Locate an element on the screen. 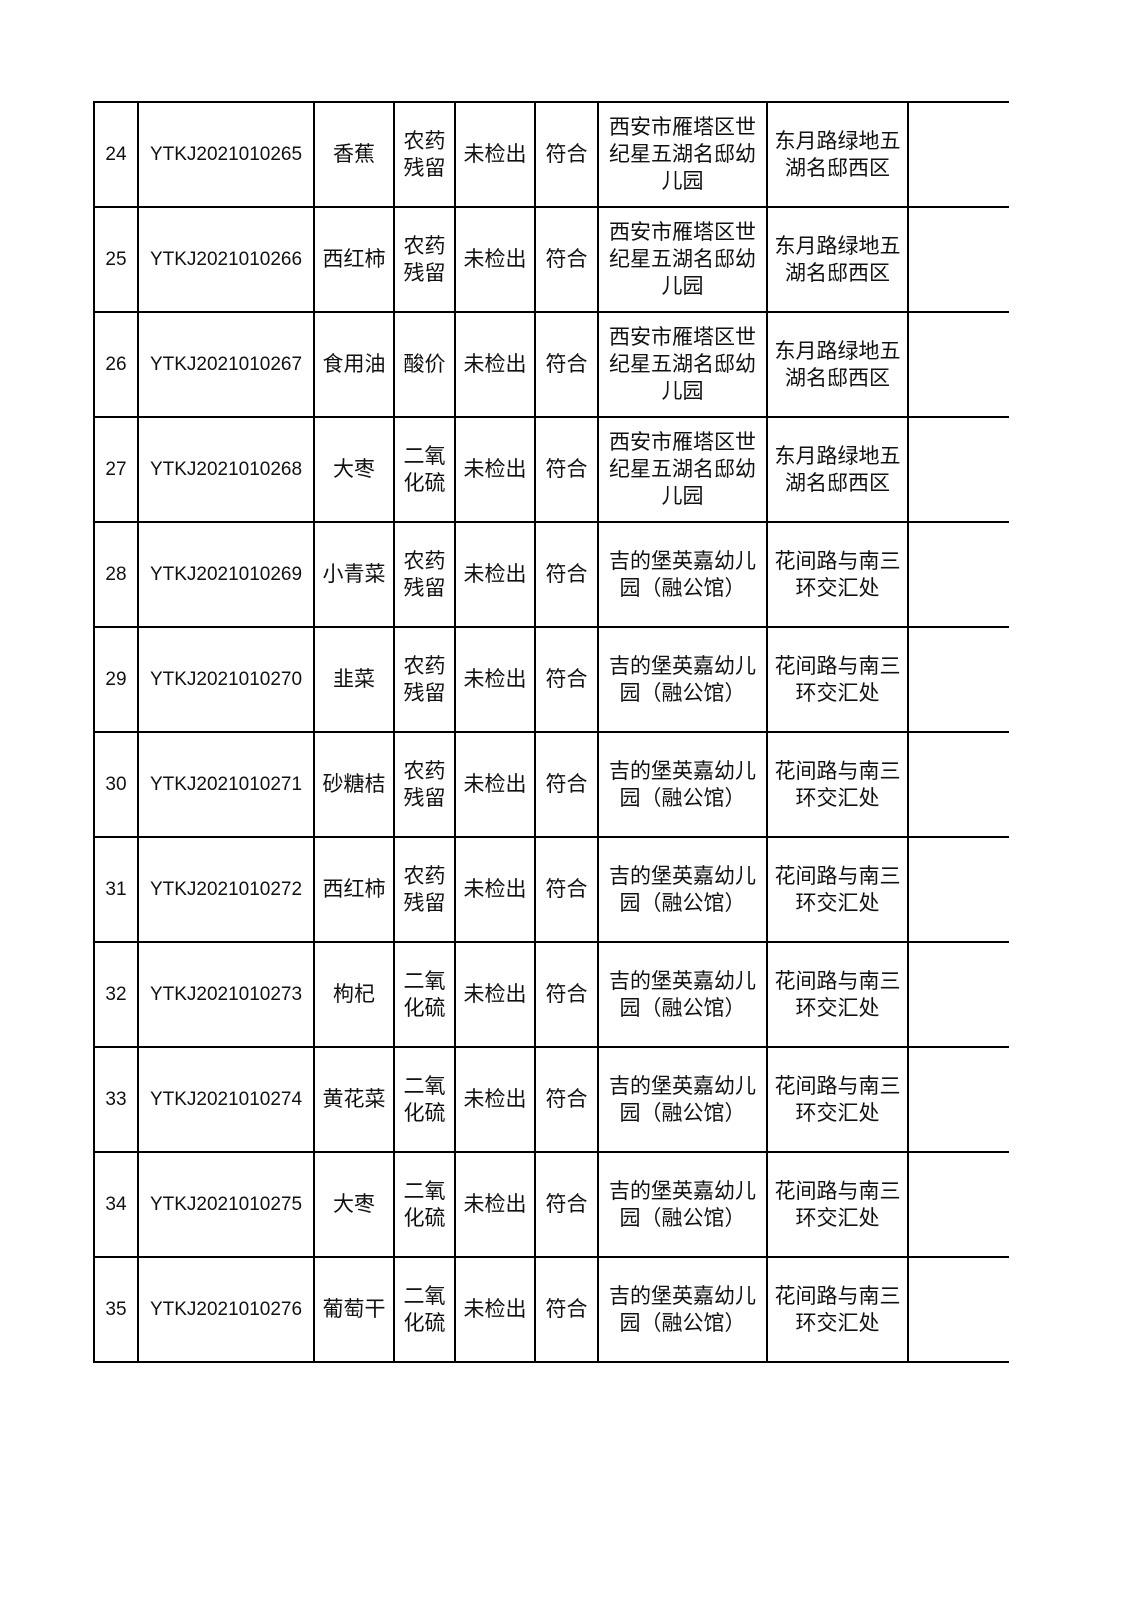 This screenshot has width=1131, height=1600. sample-code-cell: YTKJ2021010269 is located at coordinates (226, 574).